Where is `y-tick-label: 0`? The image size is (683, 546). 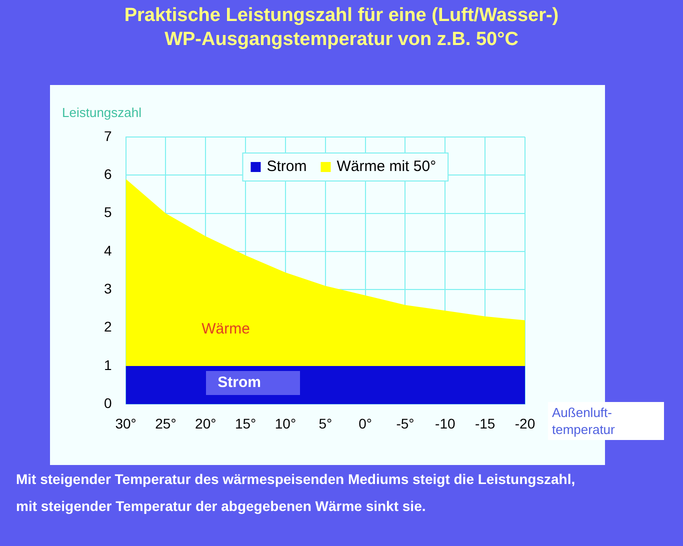 y-tick-label: 0 is located at coordinates (108, 403).